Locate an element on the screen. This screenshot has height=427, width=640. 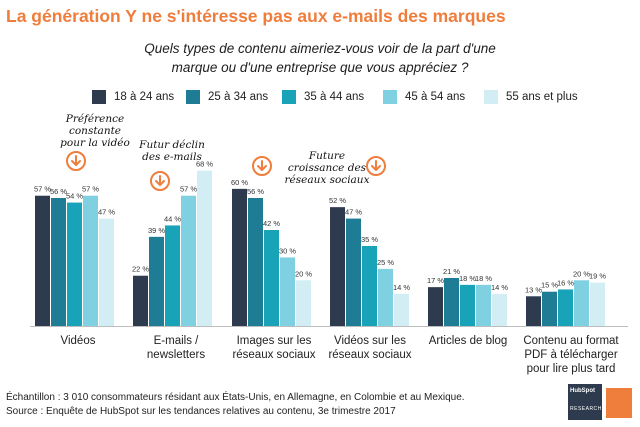
category-label-social-images: Images sur les réseaux sociaux is located at coordinates (274, 348).